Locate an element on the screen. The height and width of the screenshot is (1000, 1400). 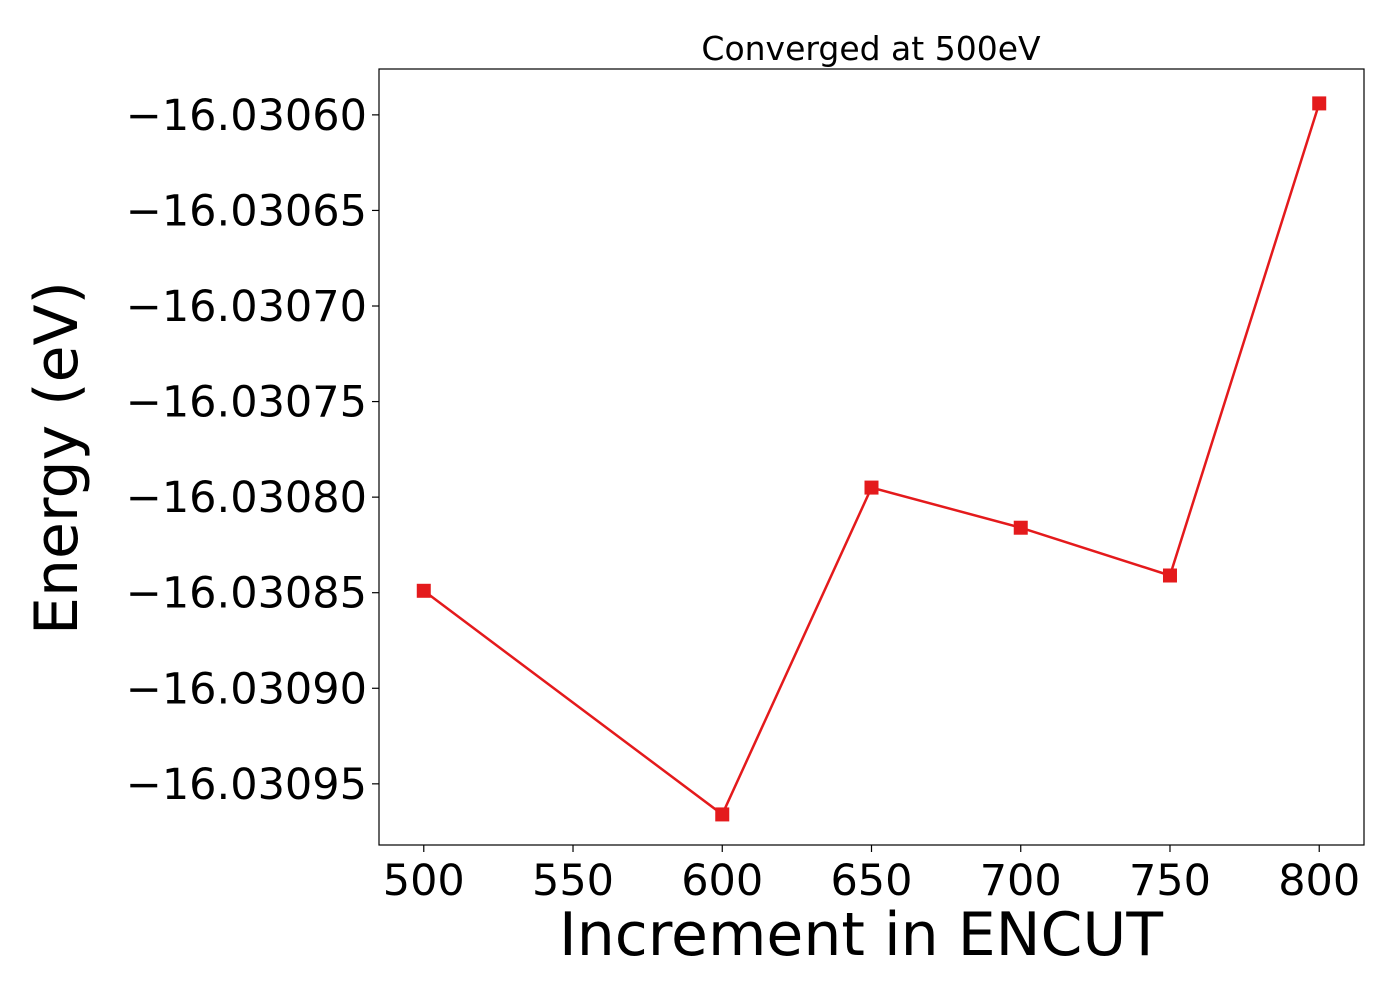
x-axis-ticks: 500 550 600 650 700 750 800 is located at coordinates (871, 875).